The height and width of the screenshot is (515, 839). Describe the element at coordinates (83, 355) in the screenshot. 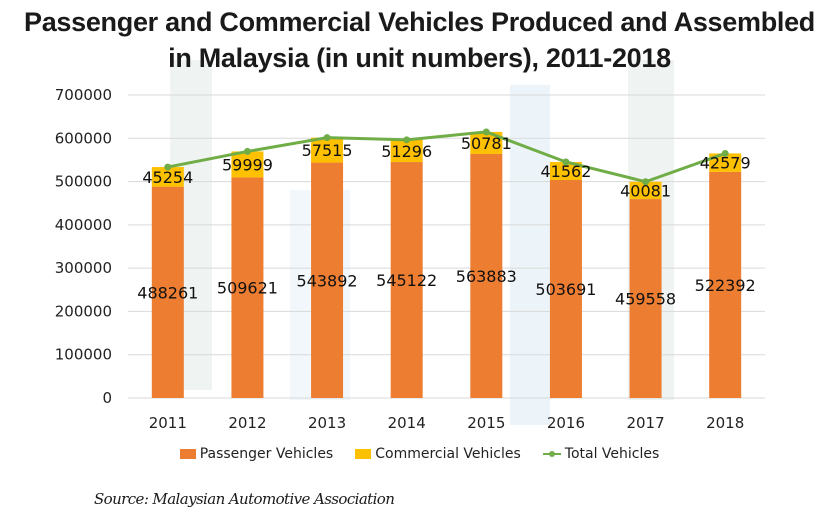

I see `y-tick-label: 100000` at that location.